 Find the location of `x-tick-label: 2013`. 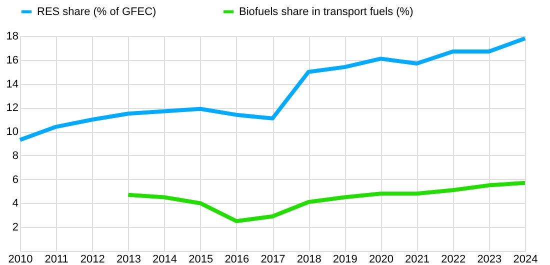

x-tick-label: 2013 is located at coordinates (128, 259).